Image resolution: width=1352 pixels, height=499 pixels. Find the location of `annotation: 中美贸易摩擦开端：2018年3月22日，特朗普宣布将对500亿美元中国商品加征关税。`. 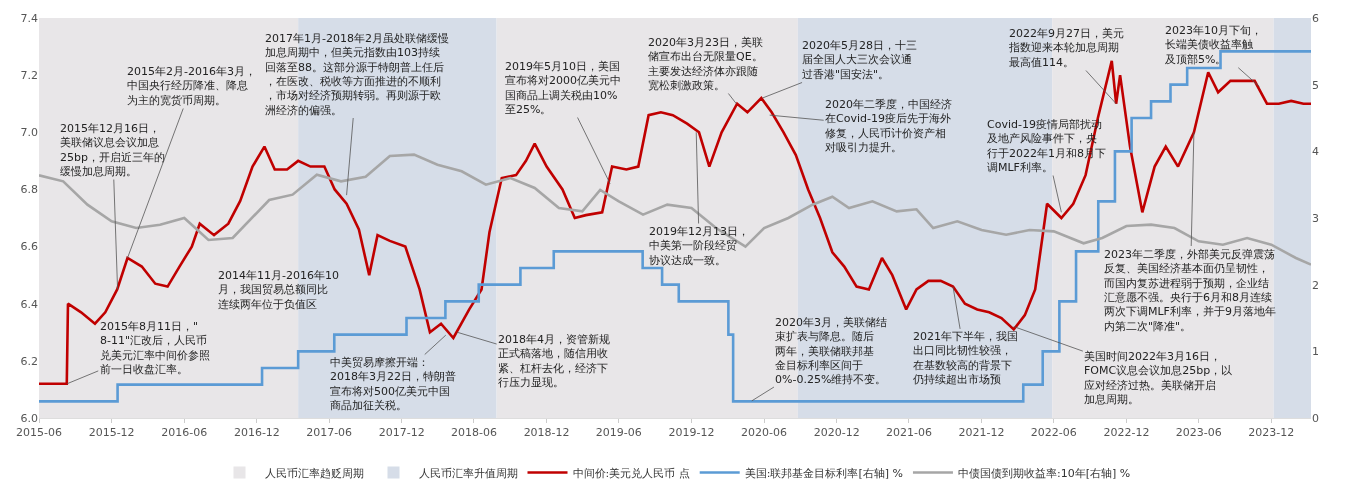

annotation: 中美贸易摩擦开端：2018年3月22日，特朗普宣布将对500亿美元中国商品加征关税。 is located at coordinates (393, 384).